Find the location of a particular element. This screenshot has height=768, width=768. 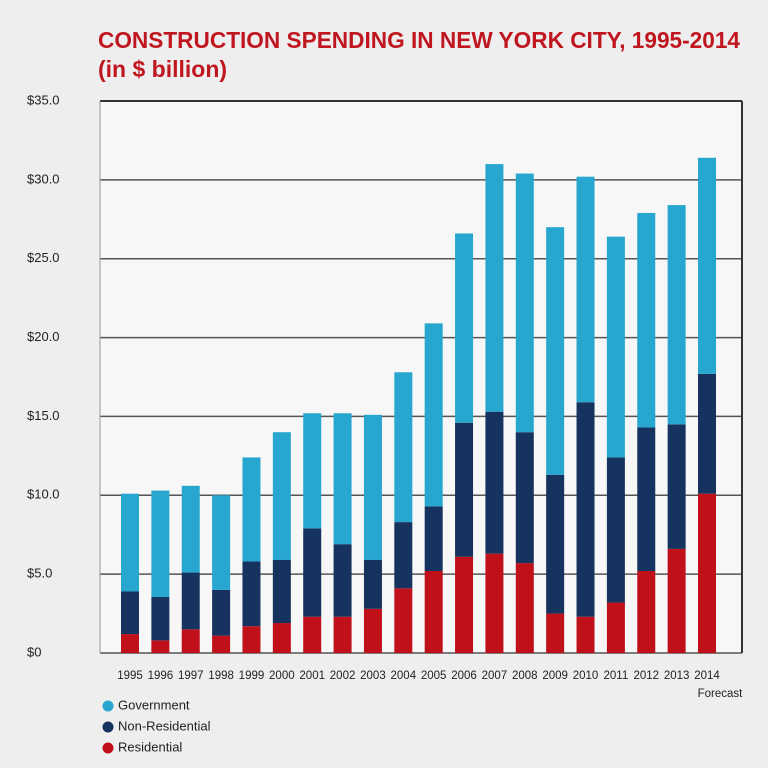

x-tick-label: 2014 is located at coordinates (707, 676).